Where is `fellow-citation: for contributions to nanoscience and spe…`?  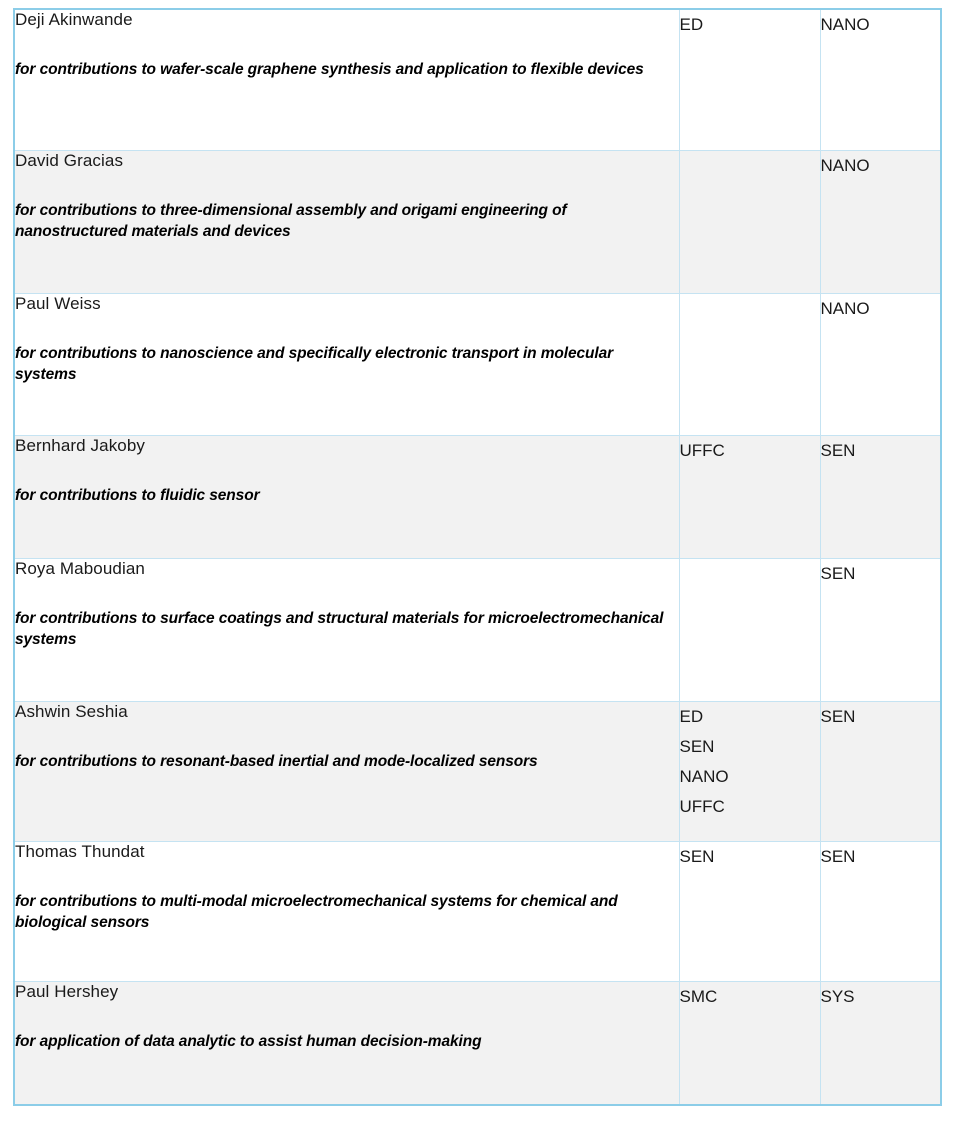
fellow-citation: for contributions to nanoscience and spe… is located at coordinates (314, 364).